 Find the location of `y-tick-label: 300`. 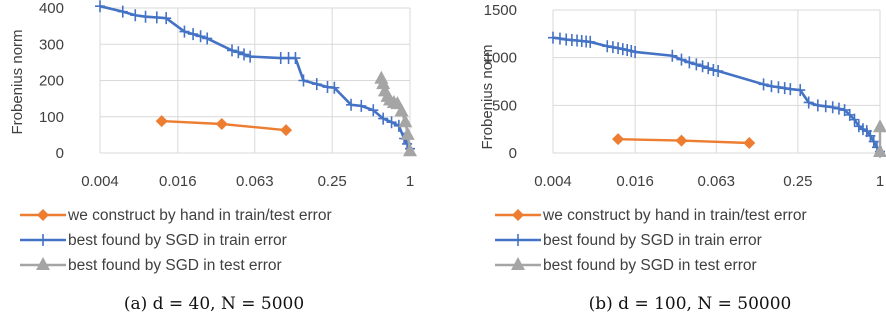

y-tick-label: 300 is located at coordinates (51, 44).